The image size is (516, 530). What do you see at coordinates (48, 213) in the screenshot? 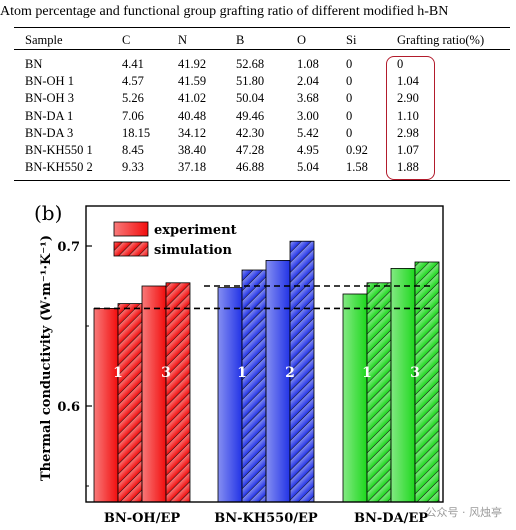
I see `panel-label: (b)` at bounding box center [48, 213].